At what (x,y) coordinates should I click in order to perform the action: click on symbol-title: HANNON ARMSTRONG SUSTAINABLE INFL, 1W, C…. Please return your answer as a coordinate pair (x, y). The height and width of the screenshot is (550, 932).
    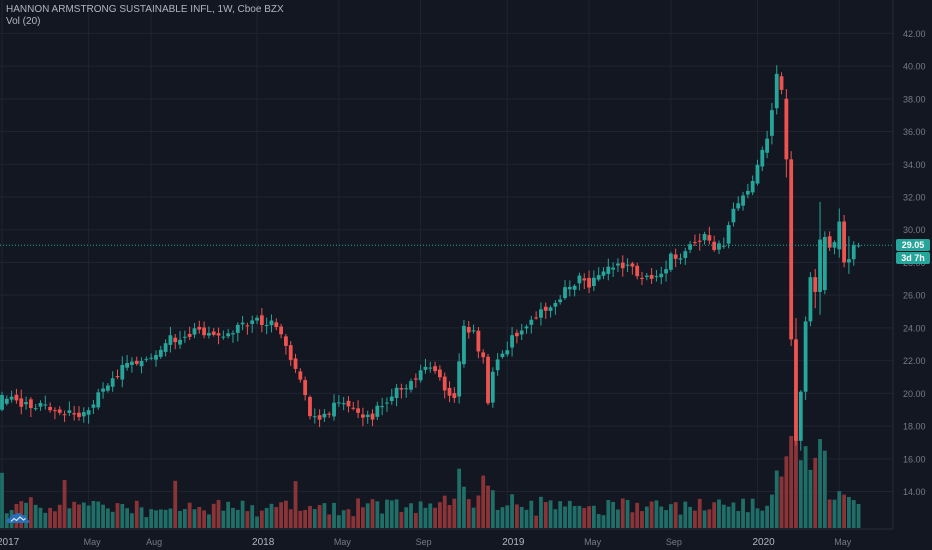
    Looking at the image, I should click on (145, 9).